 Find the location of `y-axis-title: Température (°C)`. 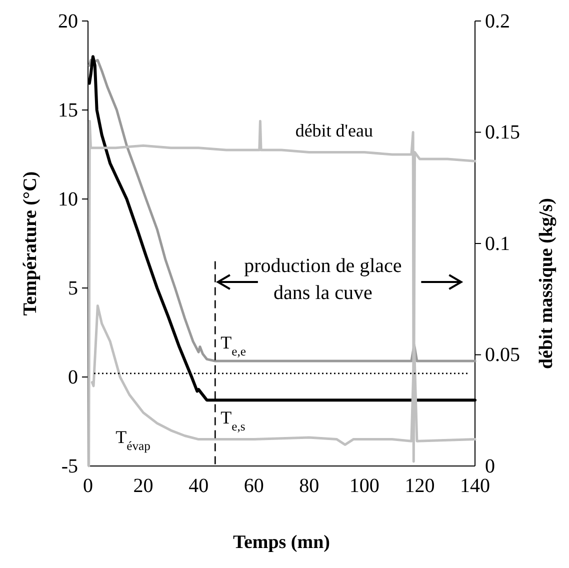

y-axis-title: Température (°C) is located at coordinates (30, 243).